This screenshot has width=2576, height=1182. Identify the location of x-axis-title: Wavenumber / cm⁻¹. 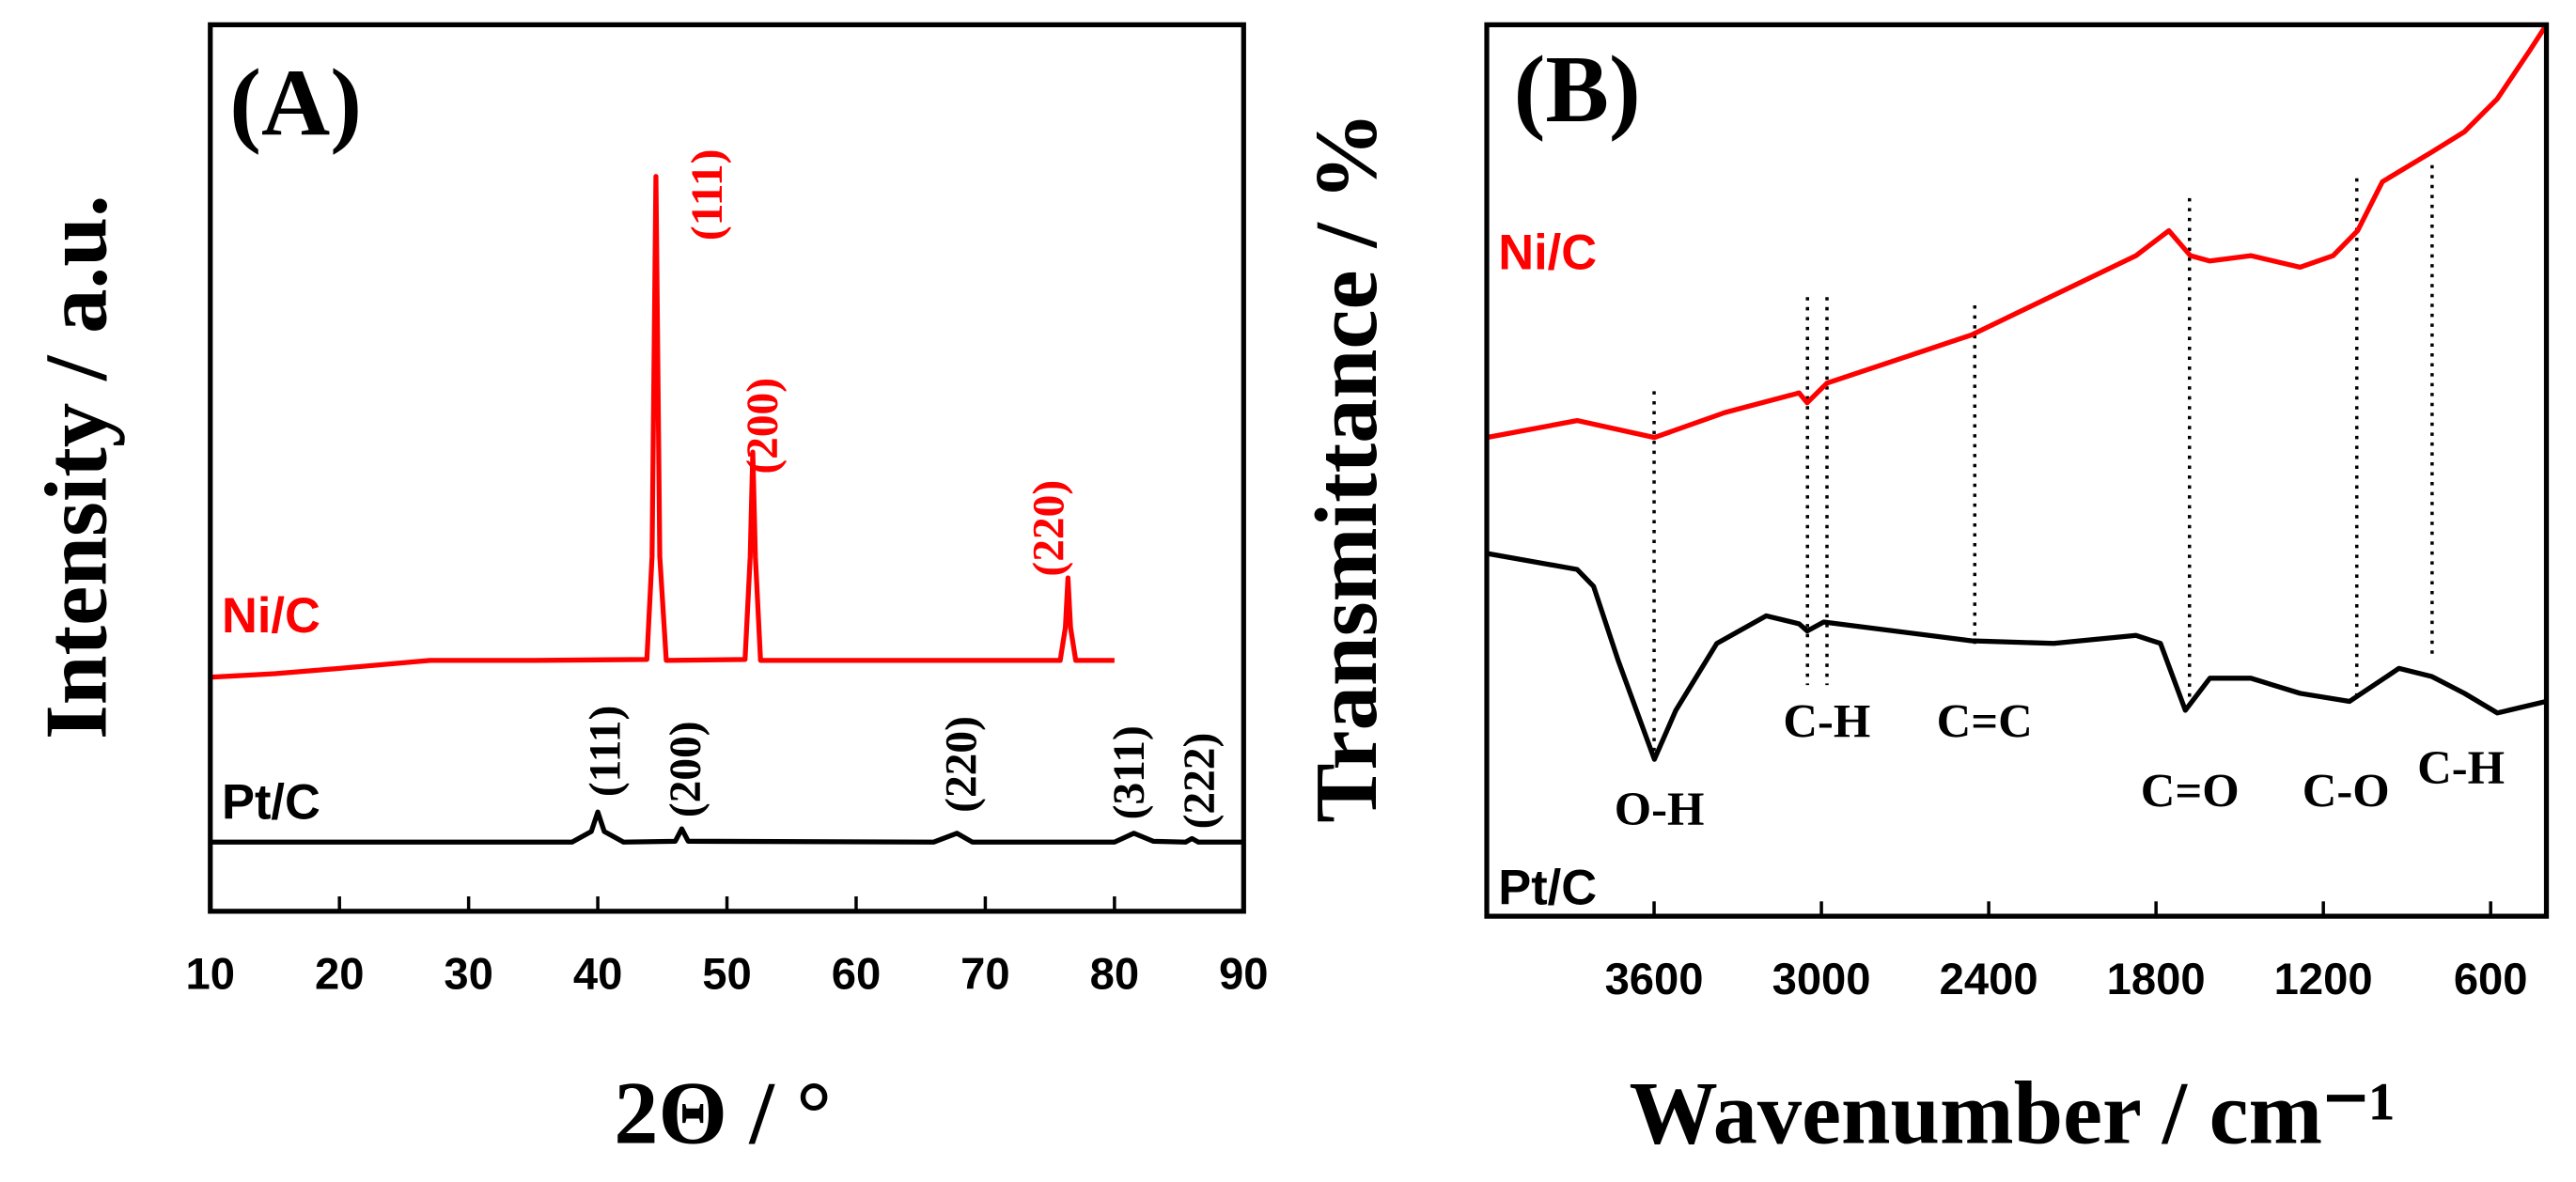
(2013, 1113).